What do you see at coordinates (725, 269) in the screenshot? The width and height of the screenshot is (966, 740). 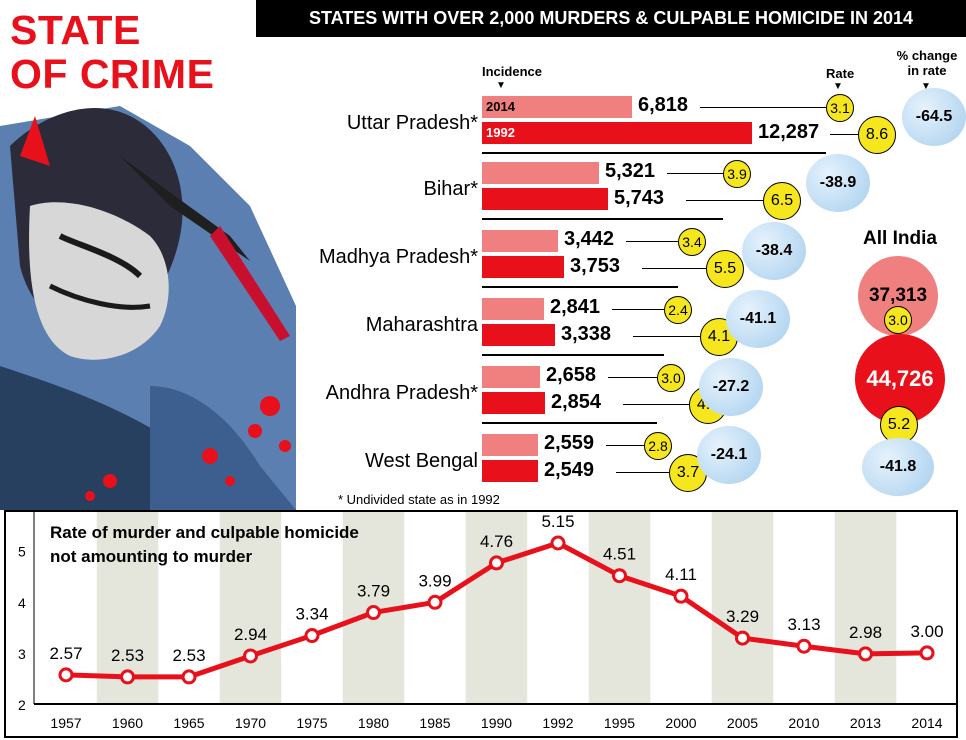 I see `rate-1992-badge: 5.5` at bounding box center [725, 269].